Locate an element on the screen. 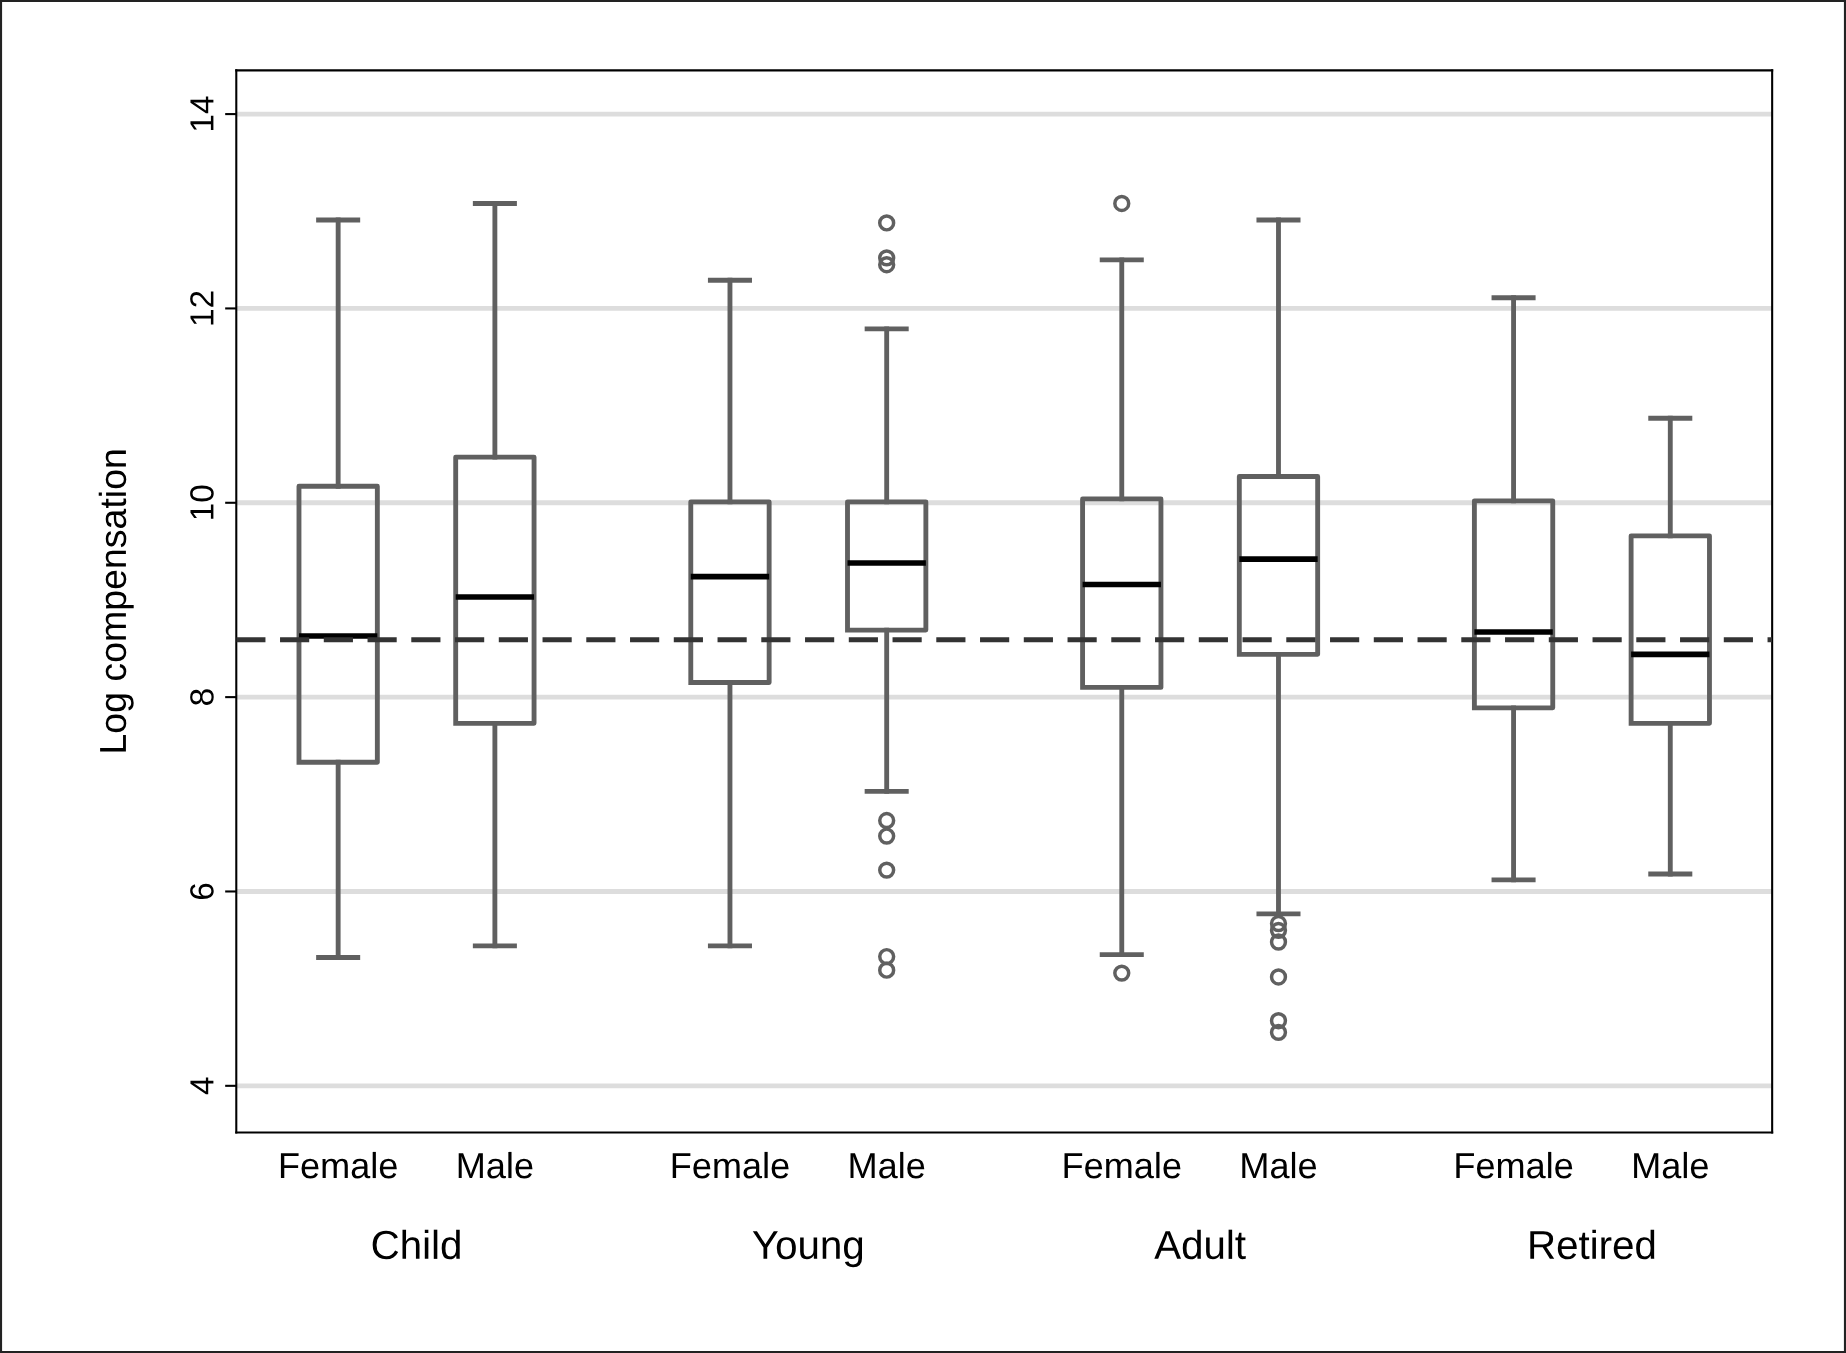 The image size is (1846, 1353). y-tick-label: 14 is located at coordinates (202, 113).